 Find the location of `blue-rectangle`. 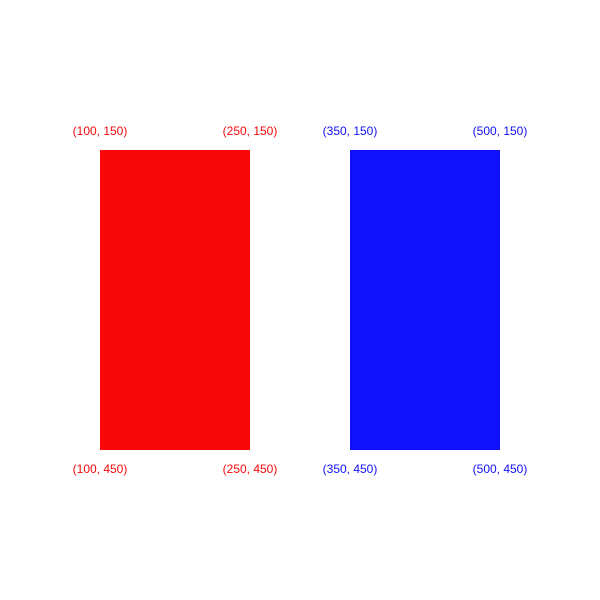

blue-rectangle is located at coordinates (425, 300).